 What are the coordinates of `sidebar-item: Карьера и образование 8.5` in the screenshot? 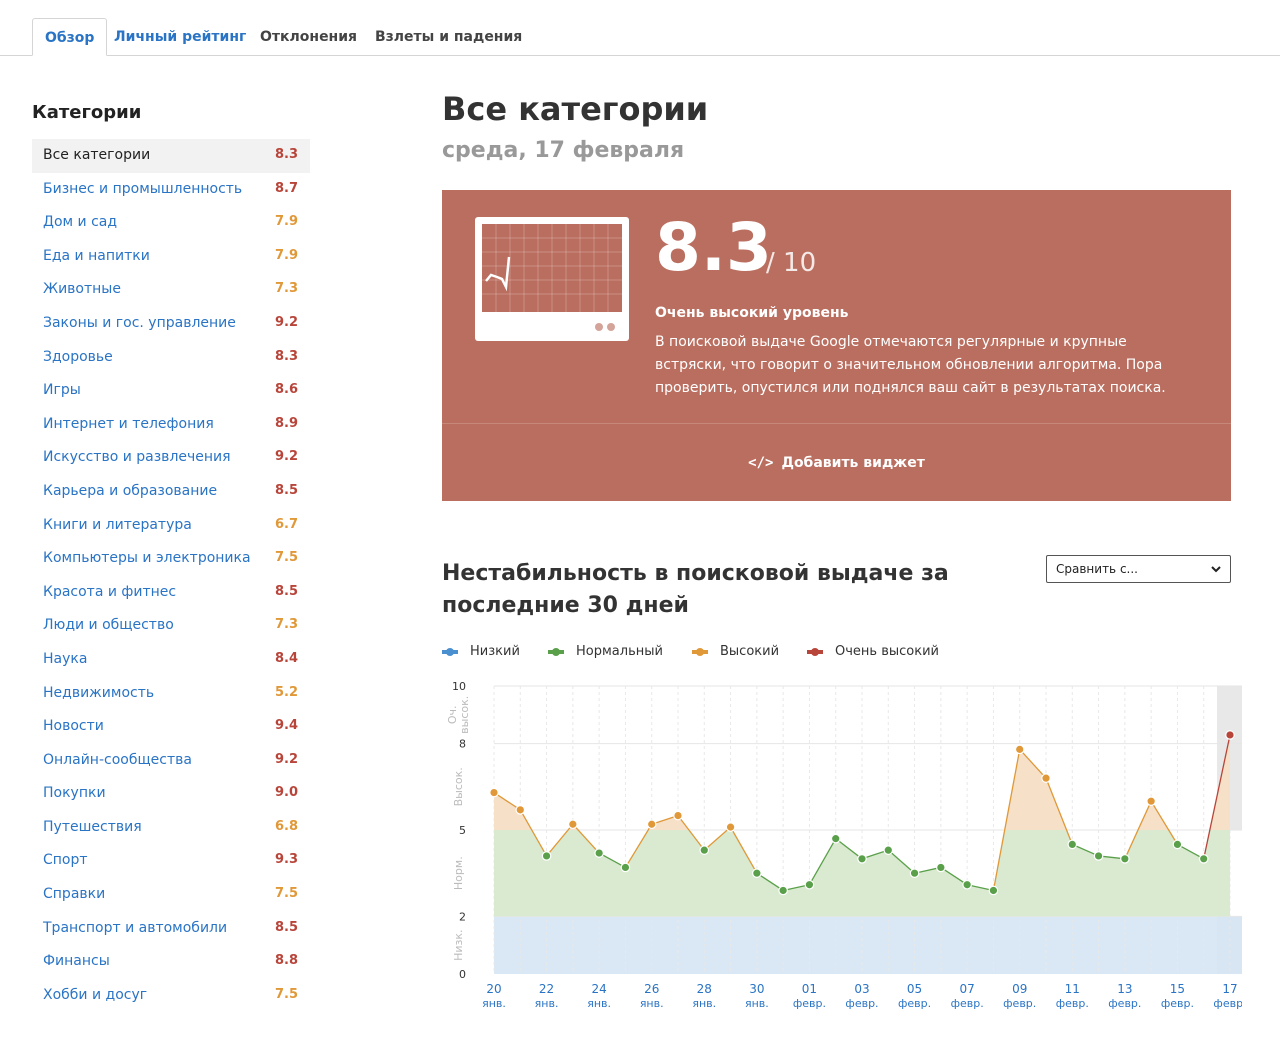 It's located at (171, 492).